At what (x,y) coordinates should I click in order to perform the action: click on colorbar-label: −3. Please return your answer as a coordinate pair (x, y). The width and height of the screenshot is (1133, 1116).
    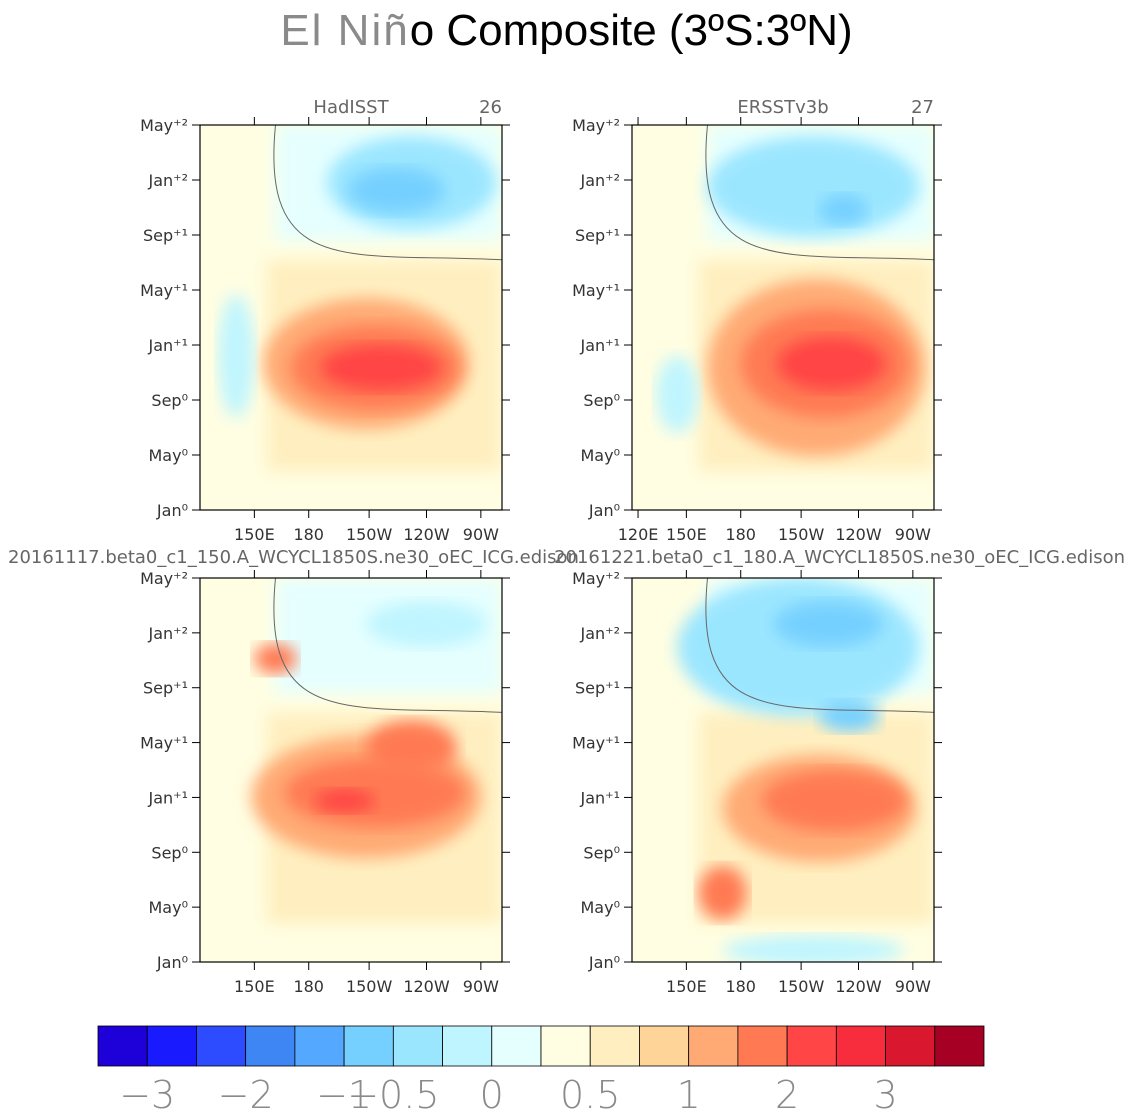
    Looking at the image, I should click on (147, 1094).